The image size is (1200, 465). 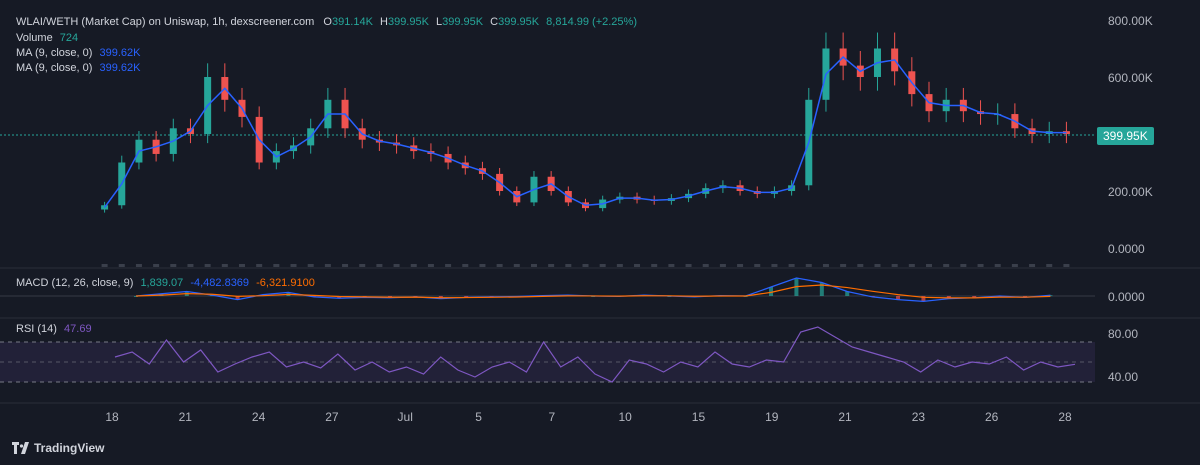 I want to click on current-price-tag: 399.95K, so click(x=1125, y=136).